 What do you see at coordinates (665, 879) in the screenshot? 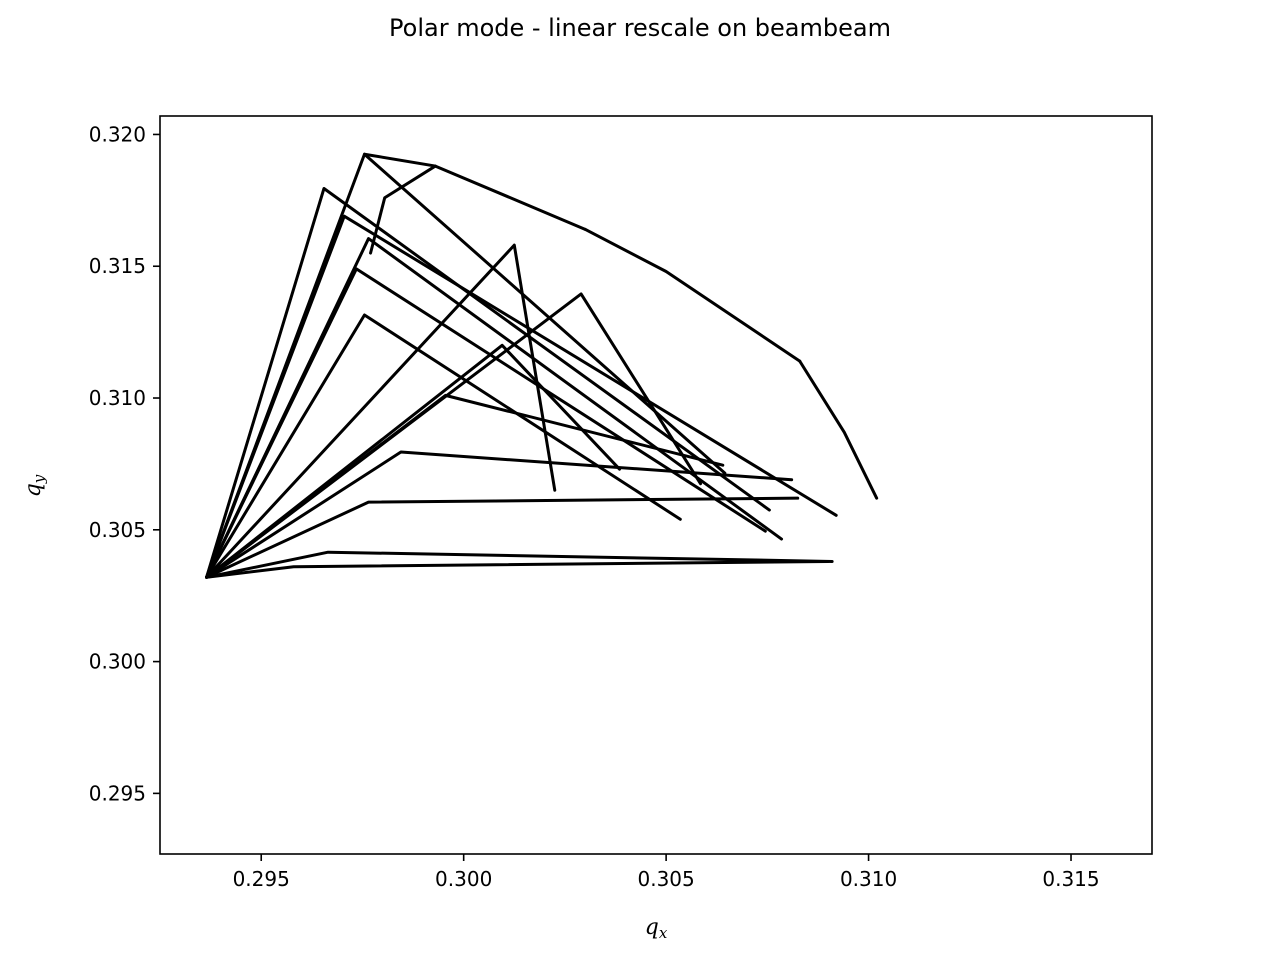
I see `x-tick-label: 0.305` at bounding box center [665, 879].